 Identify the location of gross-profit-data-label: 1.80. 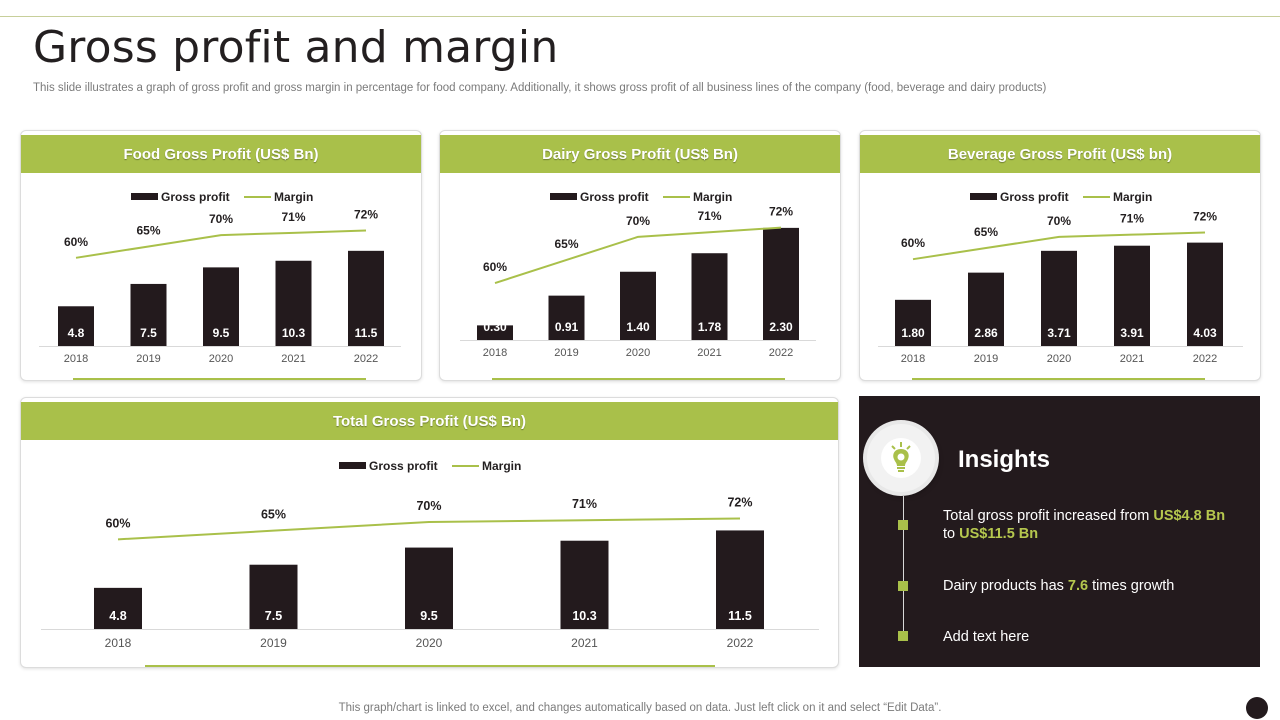
(913, 333).